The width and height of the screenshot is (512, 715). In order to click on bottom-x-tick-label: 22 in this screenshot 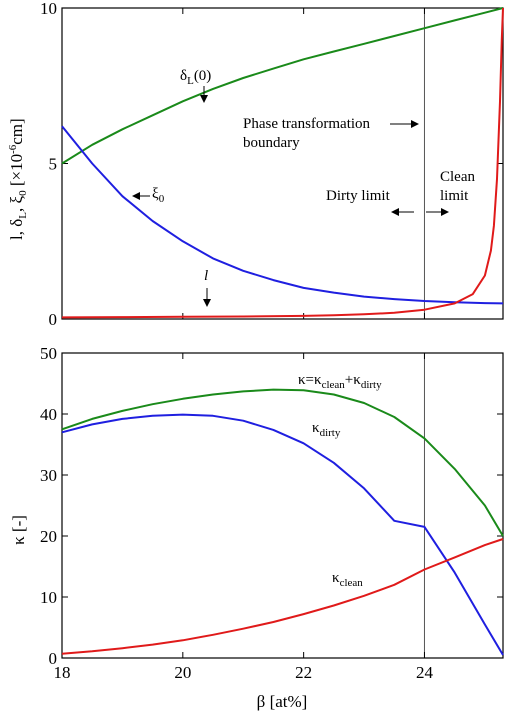, I will do `click(303, 672)`.